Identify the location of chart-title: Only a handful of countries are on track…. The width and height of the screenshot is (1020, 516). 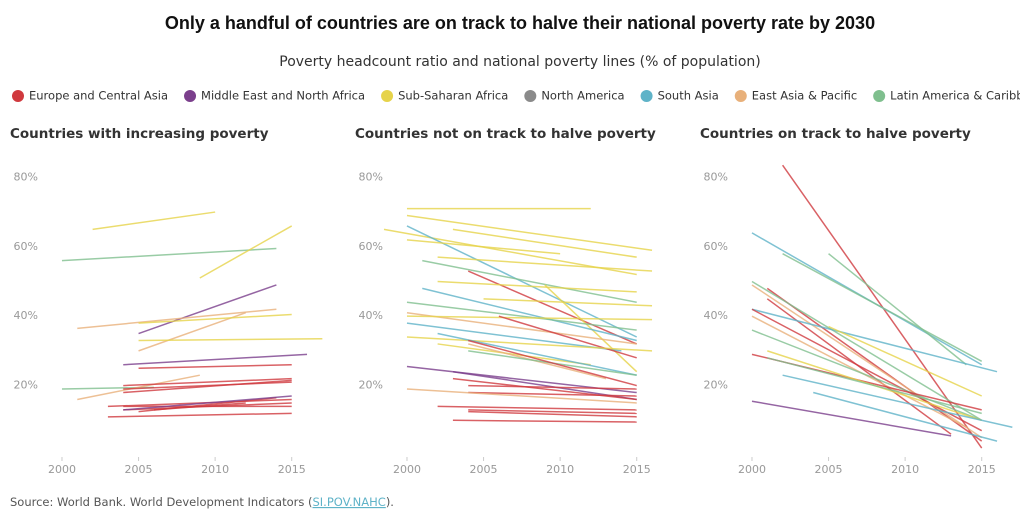
(520, 23).